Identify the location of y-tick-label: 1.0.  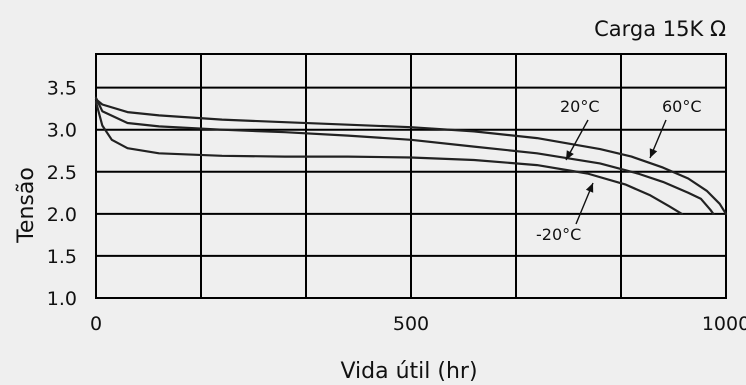
(62, 299).